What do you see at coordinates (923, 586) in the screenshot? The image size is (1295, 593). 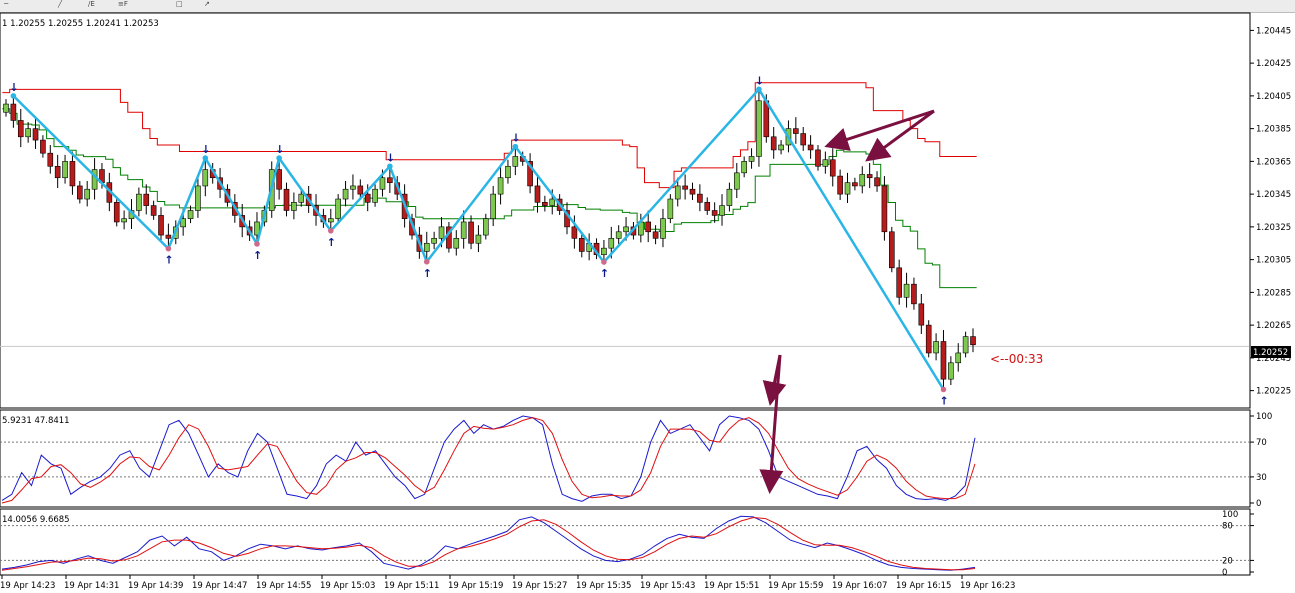 I see `x-tick-label: 19 Apr 16:15` at bounding box center [923, 586].